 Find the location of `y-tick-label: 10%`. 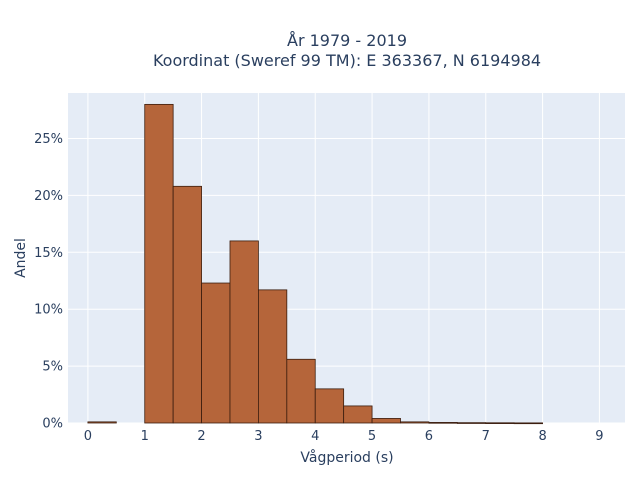

y-tick-label: 10% is located at coordinates (48, 310).